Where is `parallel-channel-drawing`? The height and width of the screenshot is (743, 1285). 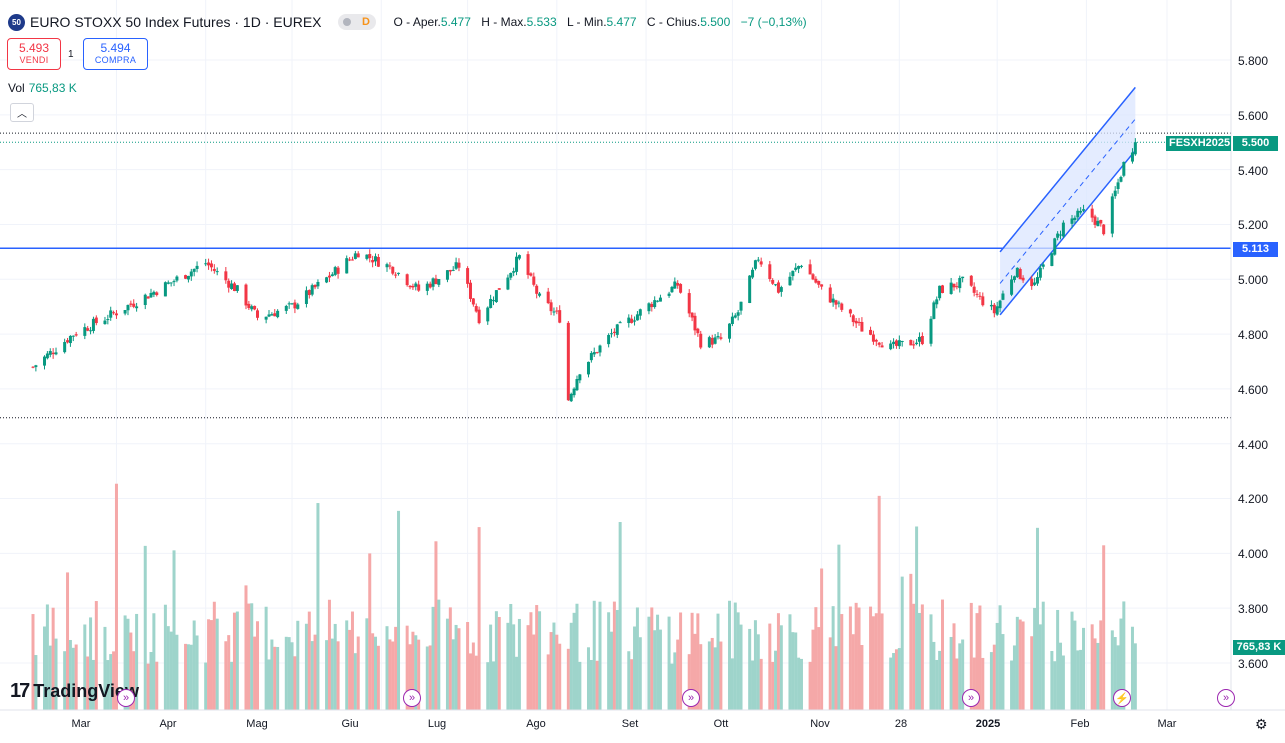 parallel-channel-drawing is located at coordinates (1067, 201).